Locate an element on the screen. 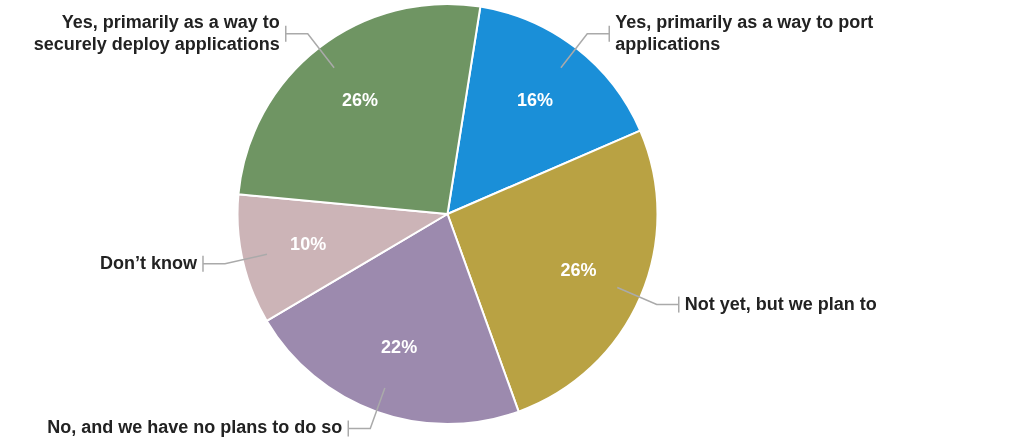 The image size is (1013, 447). slice-label: Don’t know is located at coordinates (148, 262).